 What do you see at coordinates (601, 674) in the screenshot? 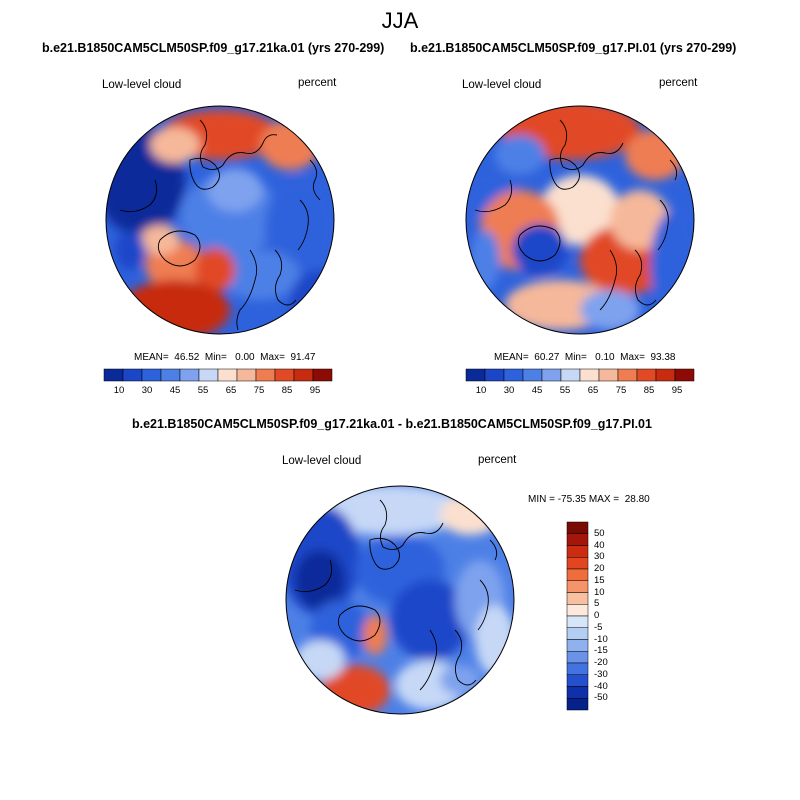
I see `colorbar-tick-label: -30` at bounding box center [601, 674].